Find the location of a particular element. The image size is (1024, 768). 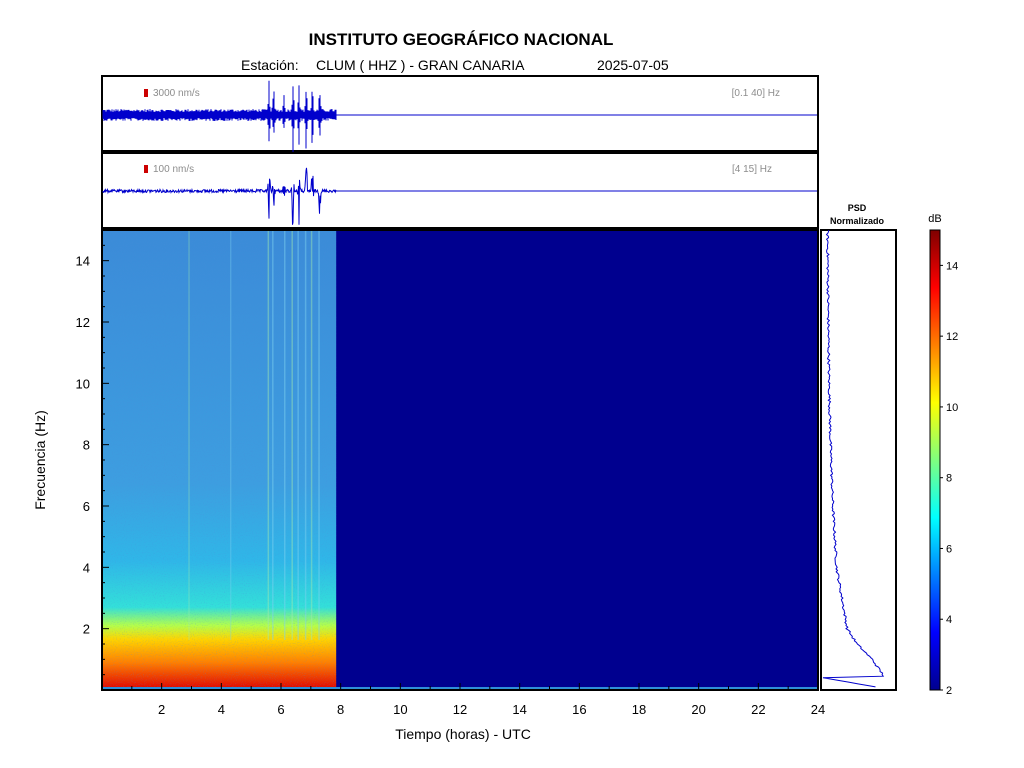

x-axis-label: Tiempo (horas) - UTC is located at coordinates (463, 734).